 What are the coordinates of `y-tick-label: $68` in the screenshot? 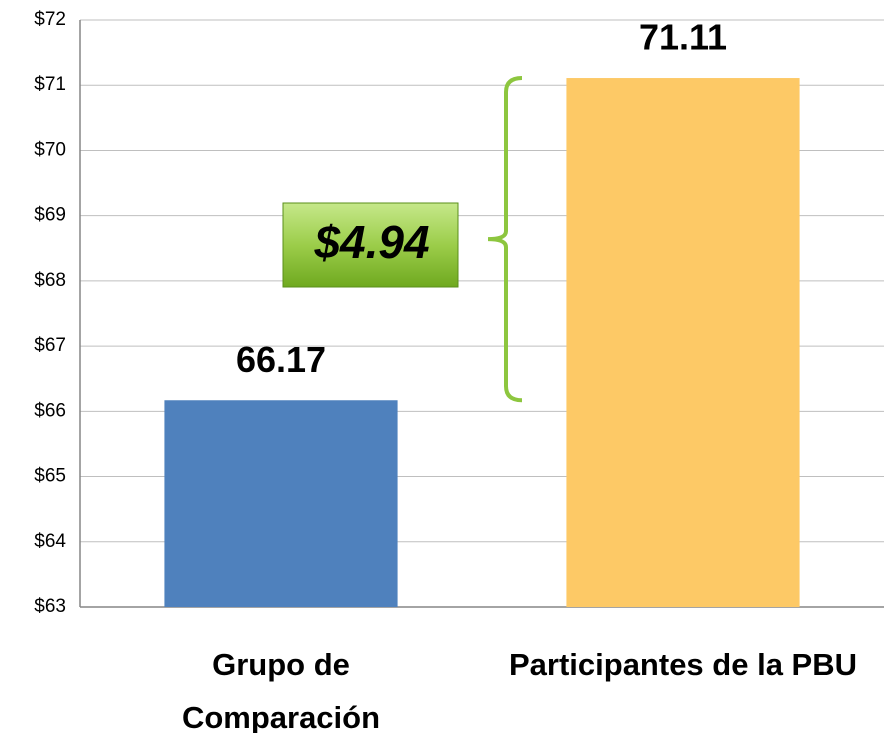 It's located at (50, 280).